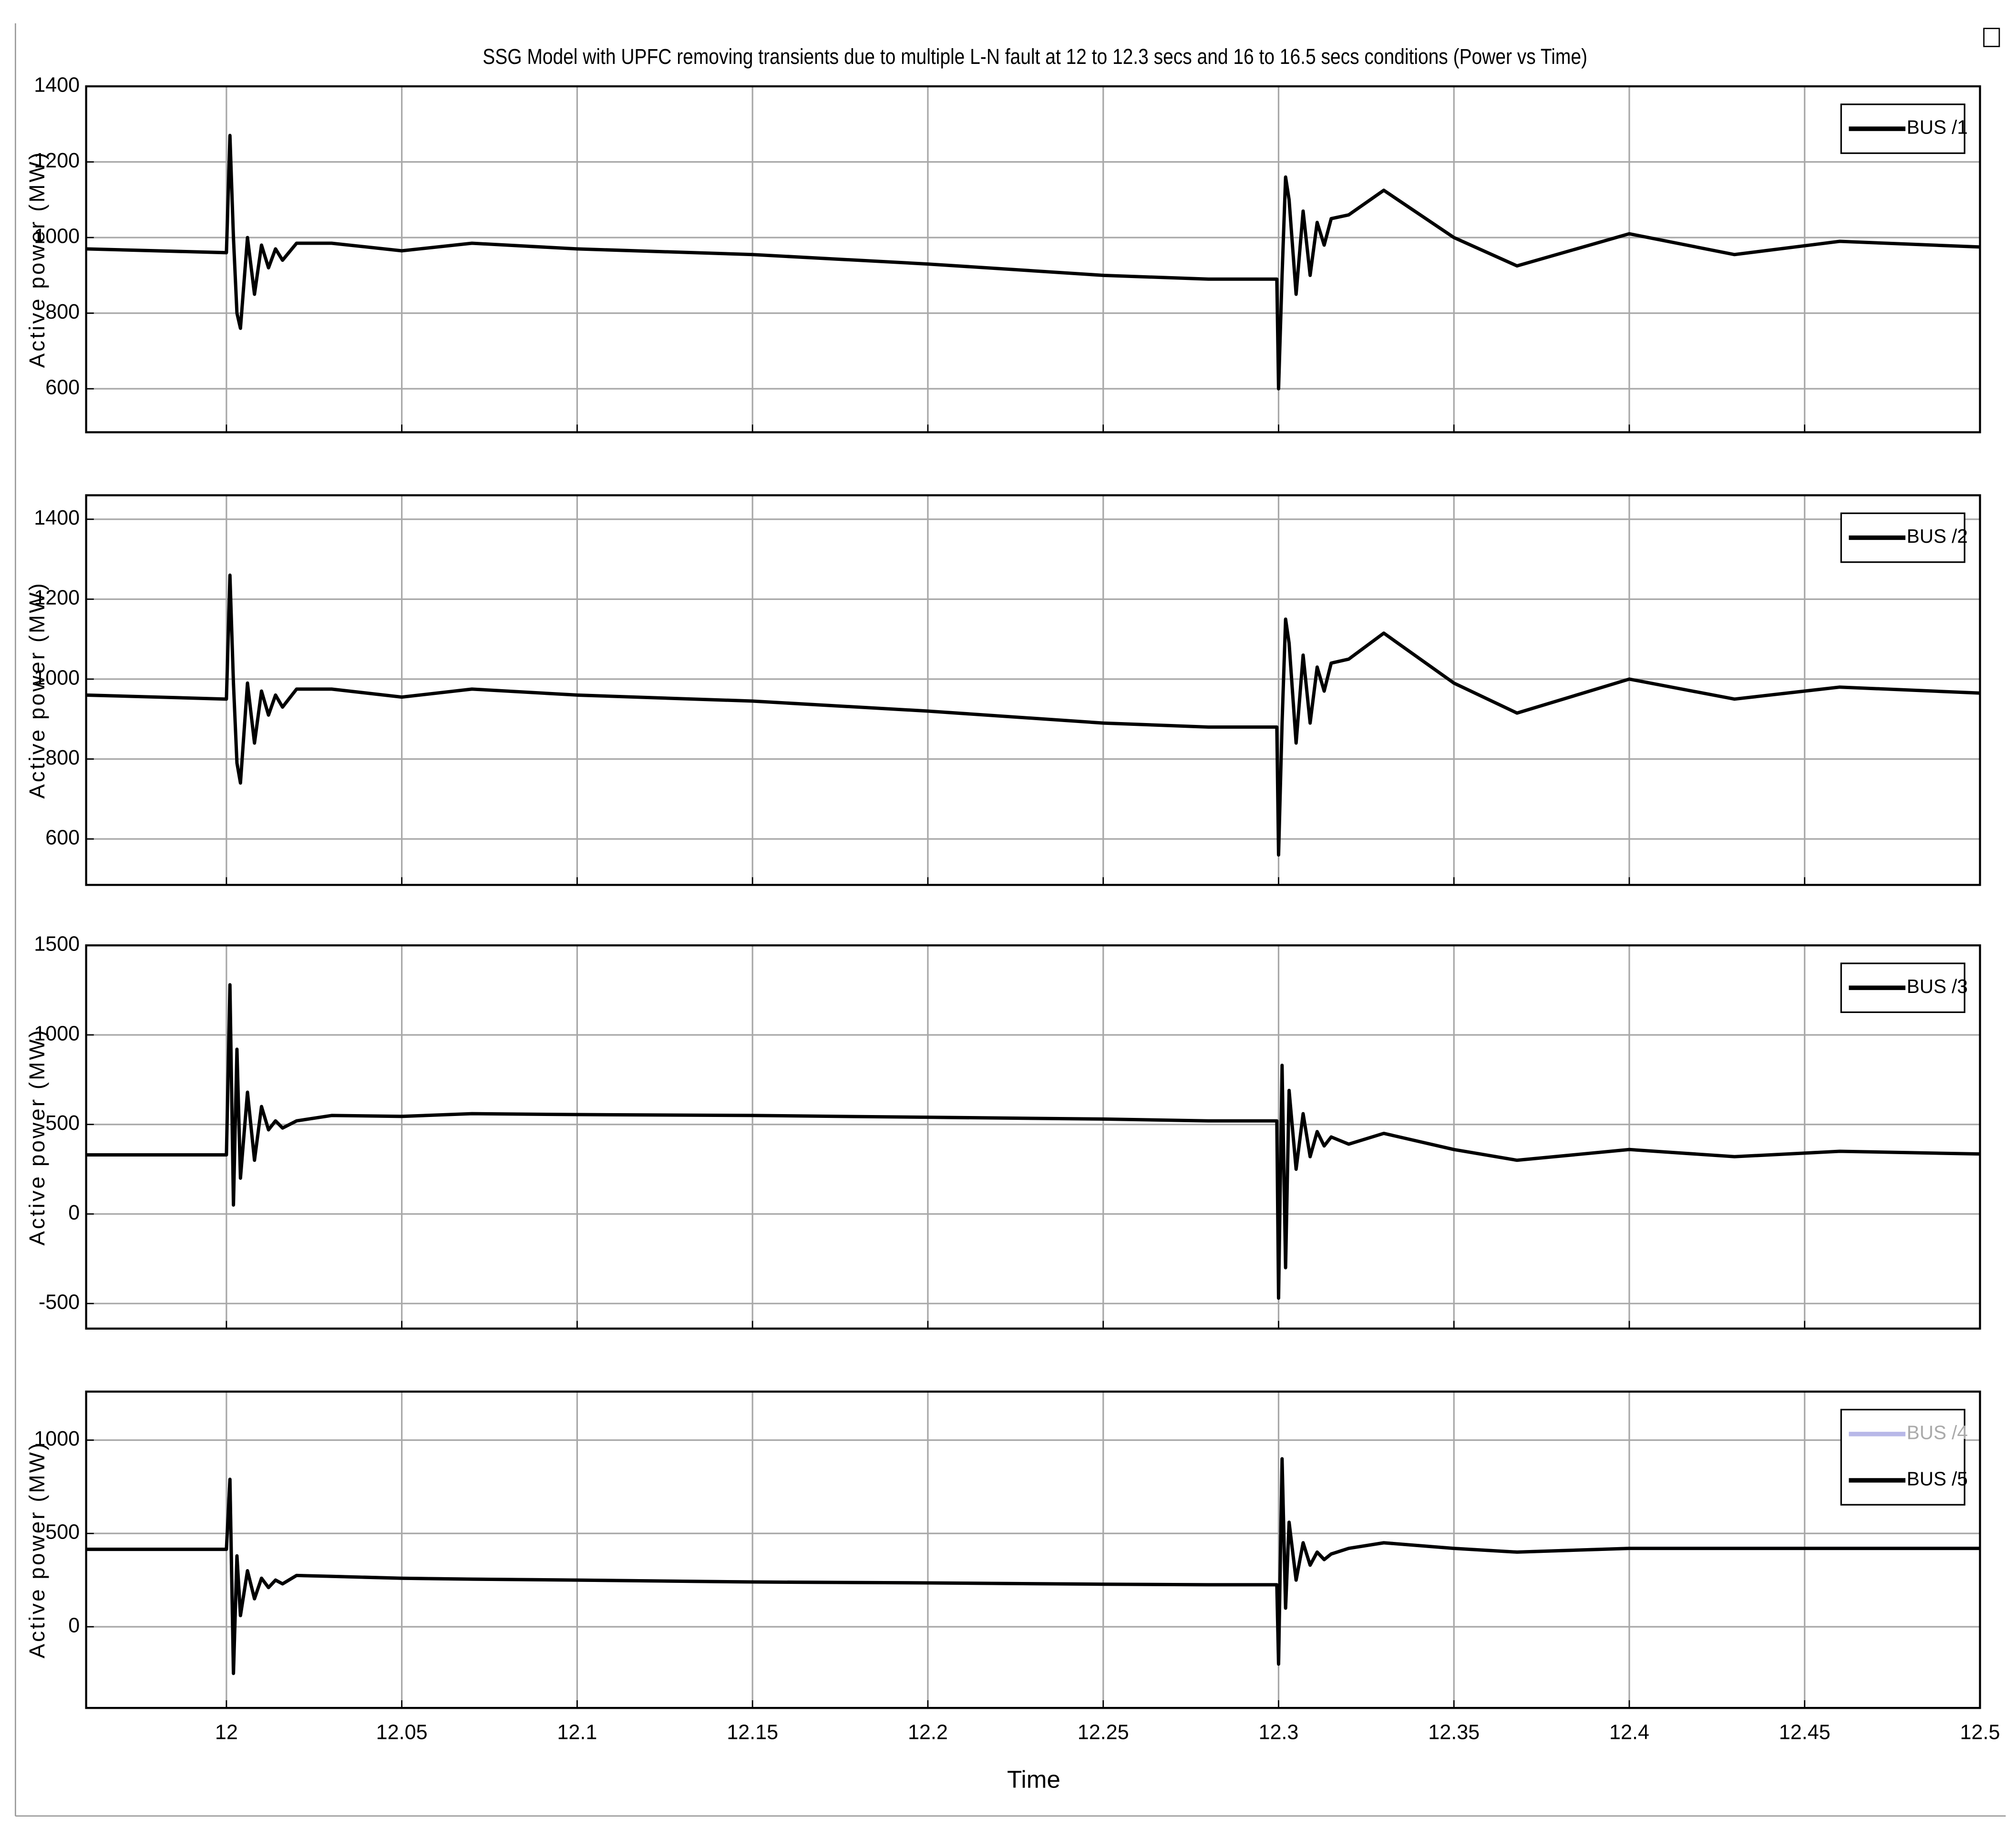 This screenshot has width=2016, height=1829. What do you see at coordinates (1980, 1732) in the screenshot?
I see `x-tick-label: 12.5` at bounding box center [1980, 1732].